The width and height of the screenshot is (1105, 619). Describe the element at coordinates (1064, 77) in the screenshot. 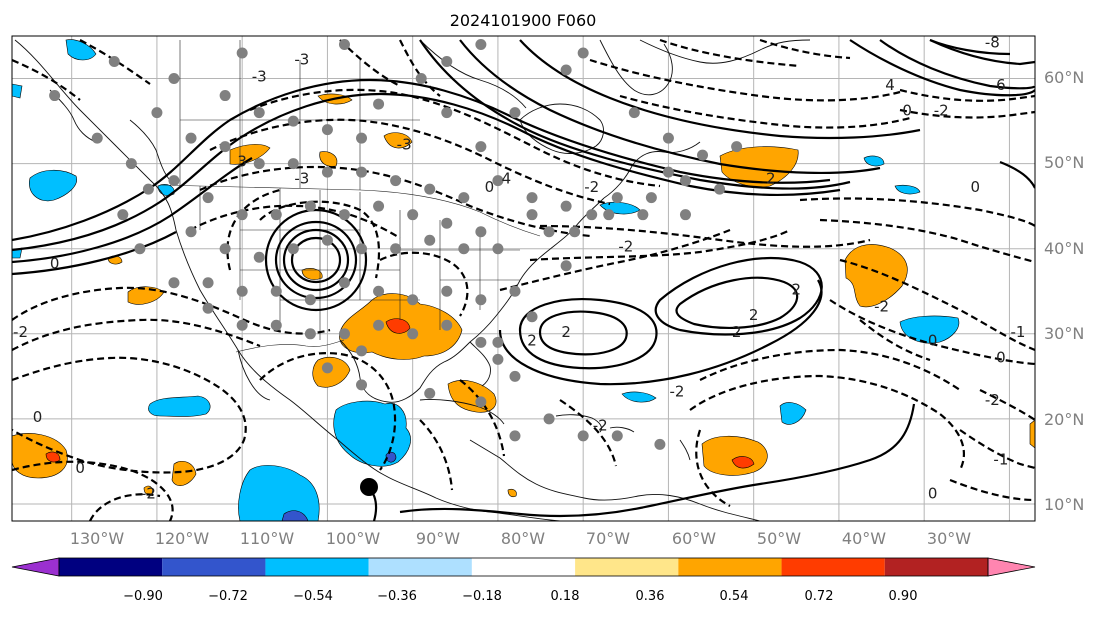

I see `lat-label: 60°N` at that location.